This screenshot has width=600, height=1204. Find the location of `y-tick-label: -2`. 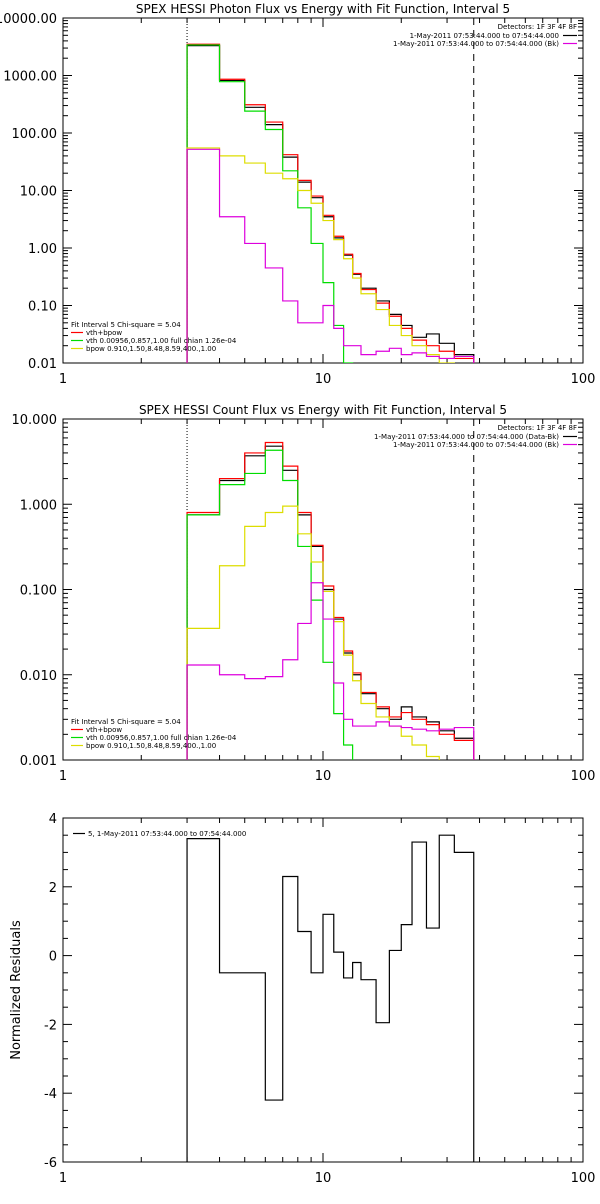

y-tick-label: -2 is located at coordinates (50, 1025).